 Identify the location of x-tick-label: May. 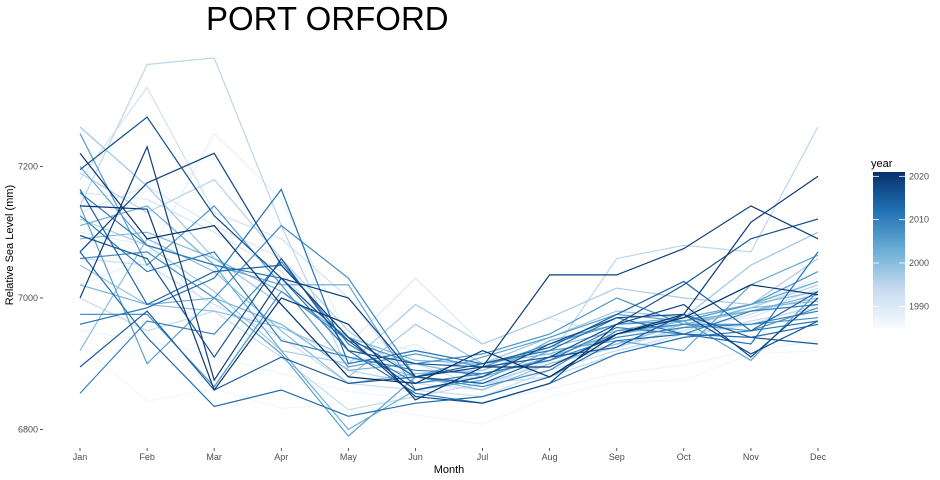
(349, 457).